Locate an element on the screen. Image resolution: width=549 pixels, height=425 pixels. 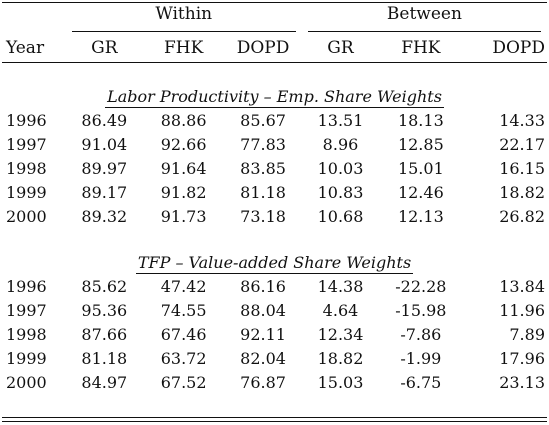
section-title-row: Labor Productivity – Emp. Share Weights is located at coordinates (274, 98).